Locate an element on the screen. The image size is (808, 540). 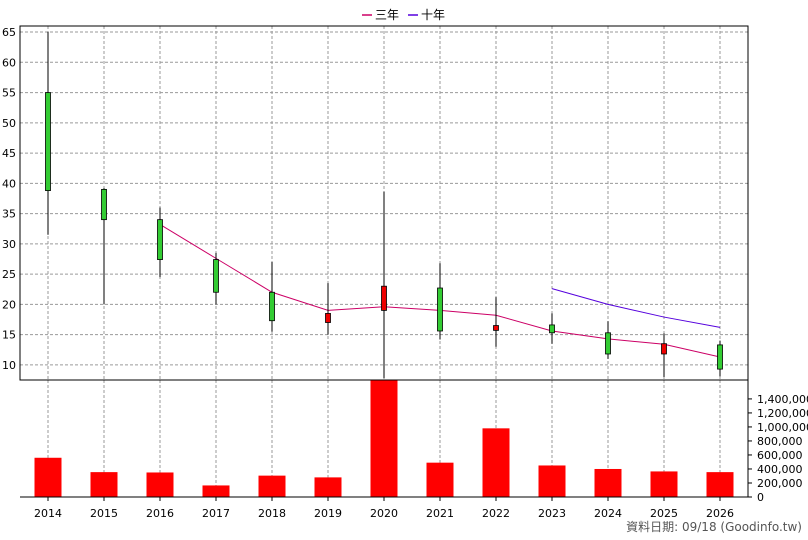
price-tick-label: 25 is located at coordinates (9, 274).